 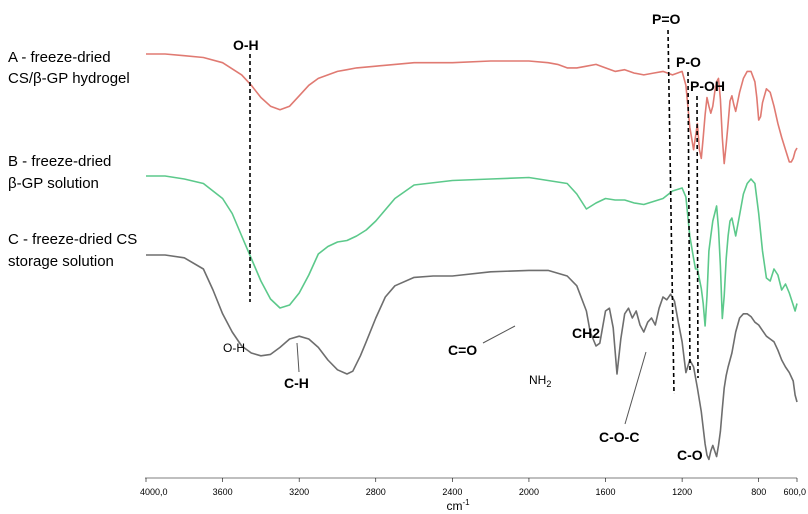 I want to click on series-c-label-line-2: storage solution, so click(x=61, y=261).